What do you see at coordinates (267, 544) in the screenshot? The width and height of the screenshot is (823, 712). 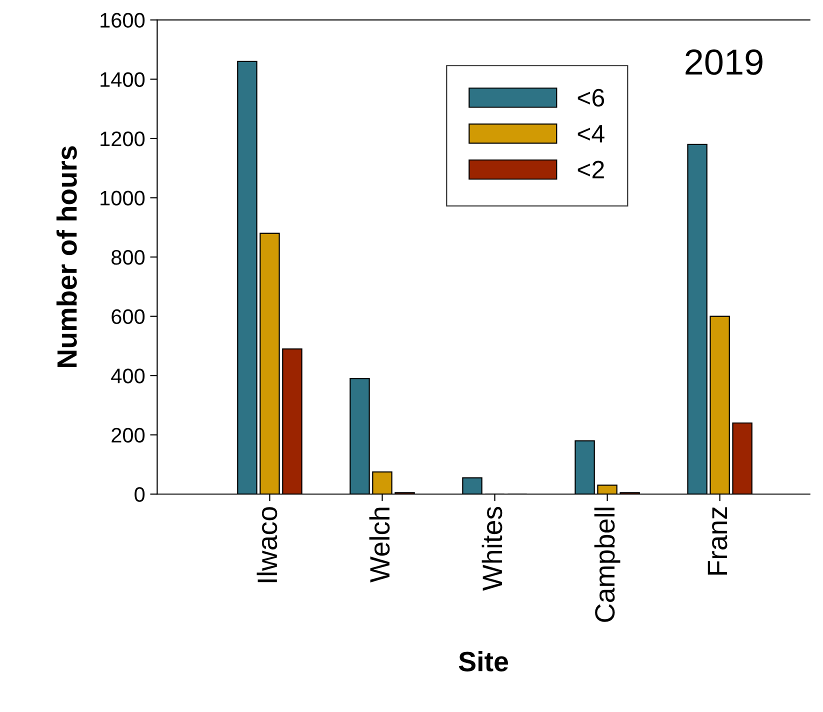 I see `x-tick-label: Ilwaco` at bounding box center [267, 544].